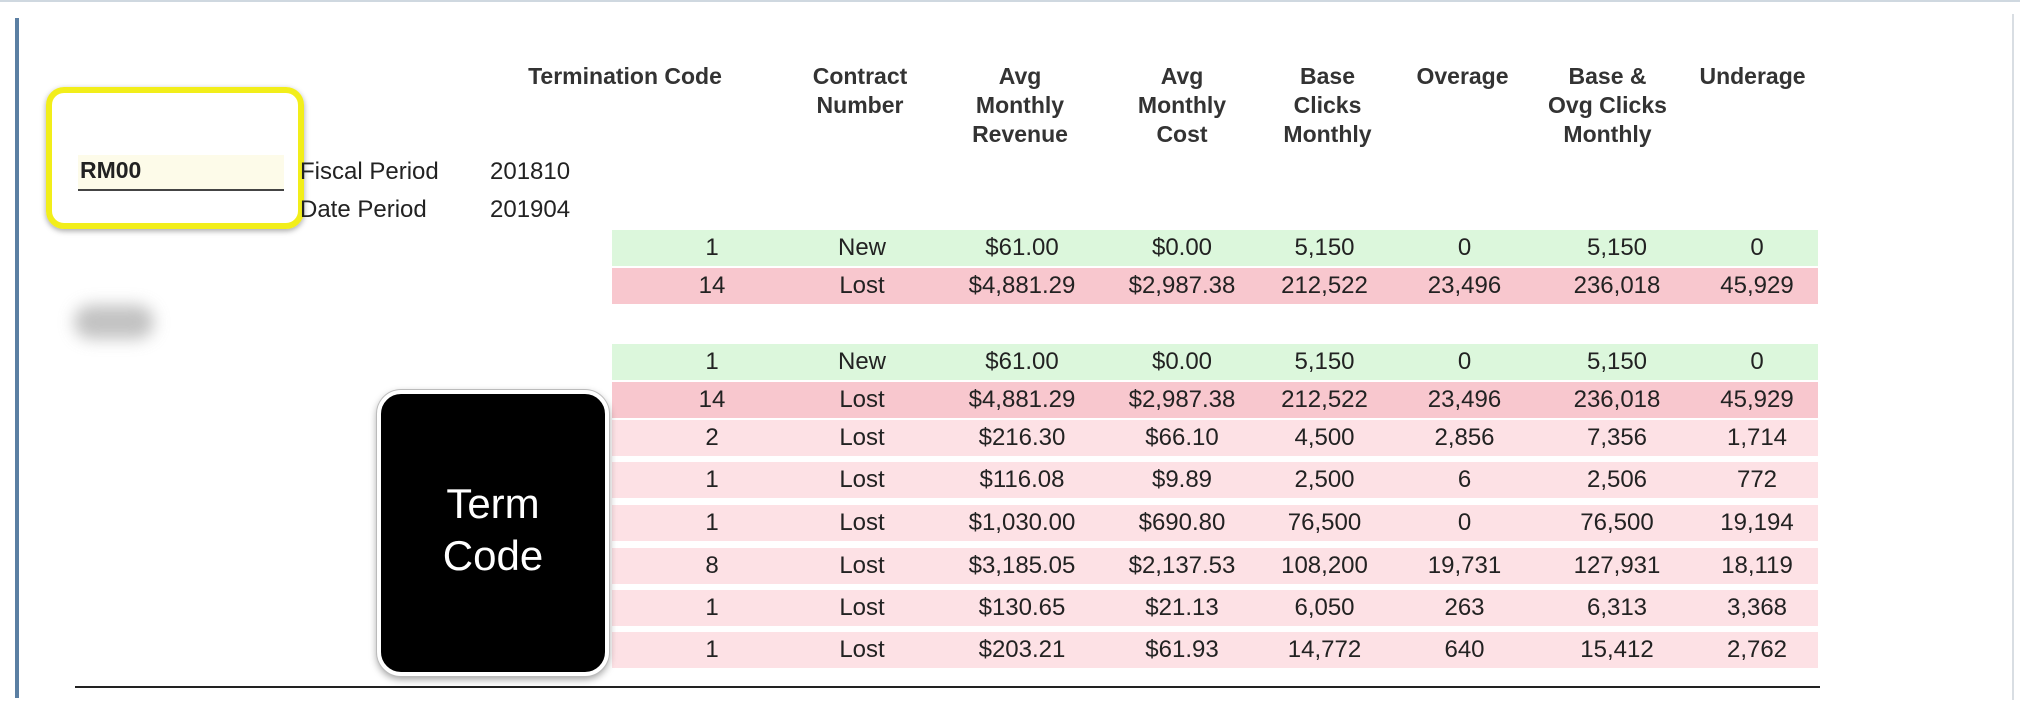  What do you see at coordinates (1617, 479) in the screenshot?
I see `cell-base-ovg: 2,506` at bounding box center [1617, 479].